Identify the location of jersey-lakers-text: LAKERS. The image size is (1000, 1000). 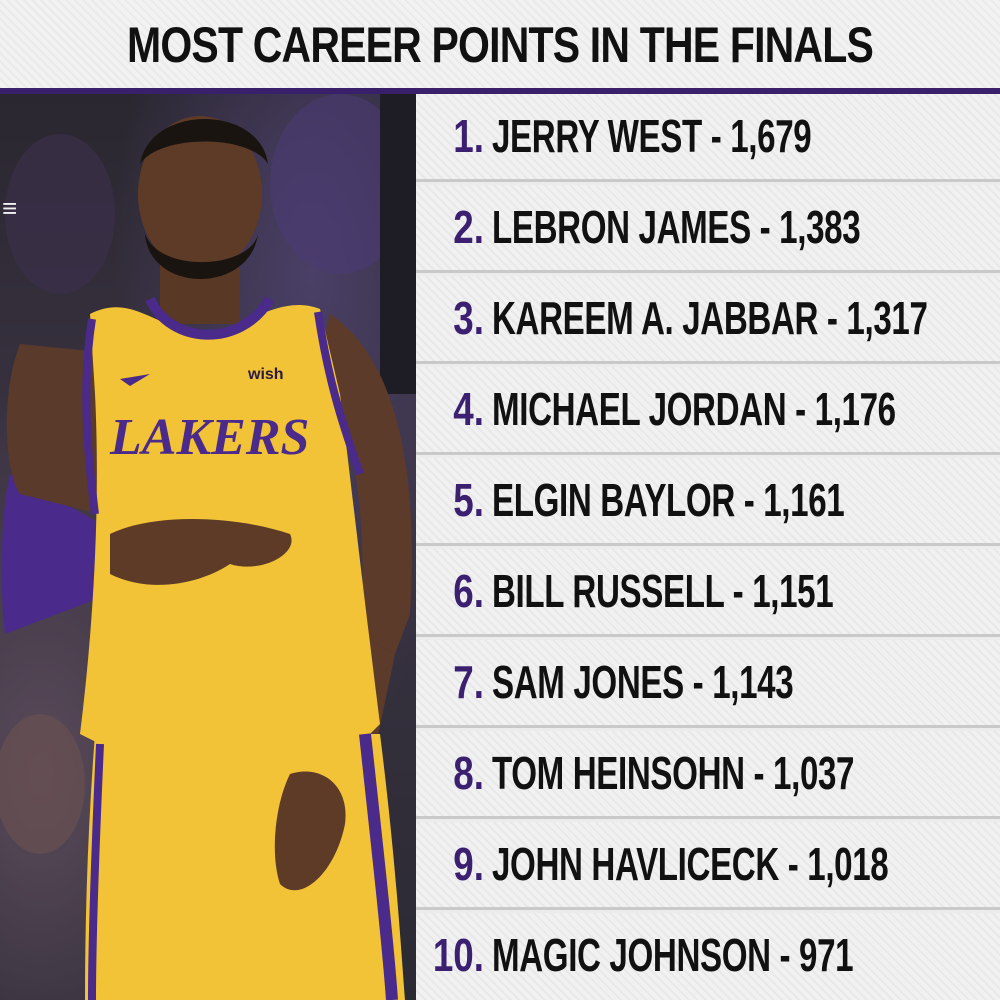
(209, 437).